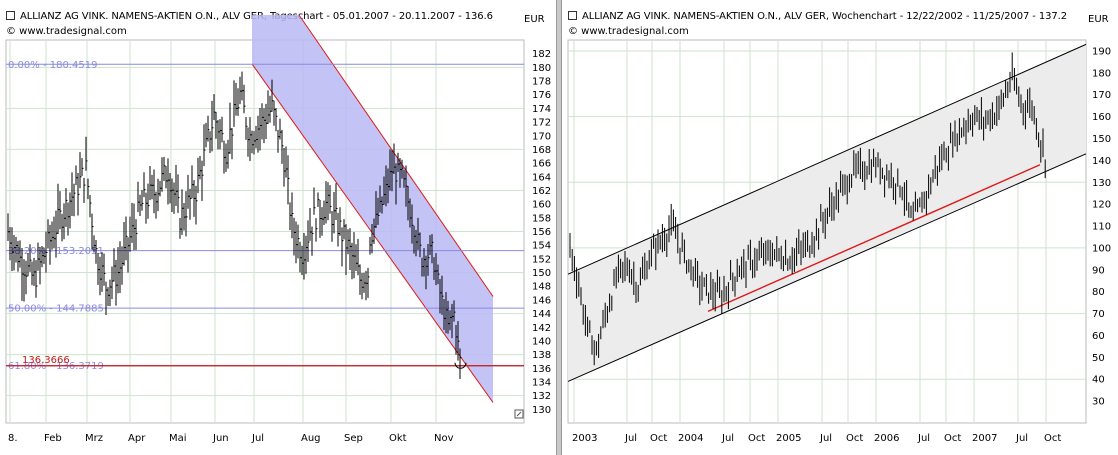  I want to click on x-tick-label: Mrz, so click(94, 438).